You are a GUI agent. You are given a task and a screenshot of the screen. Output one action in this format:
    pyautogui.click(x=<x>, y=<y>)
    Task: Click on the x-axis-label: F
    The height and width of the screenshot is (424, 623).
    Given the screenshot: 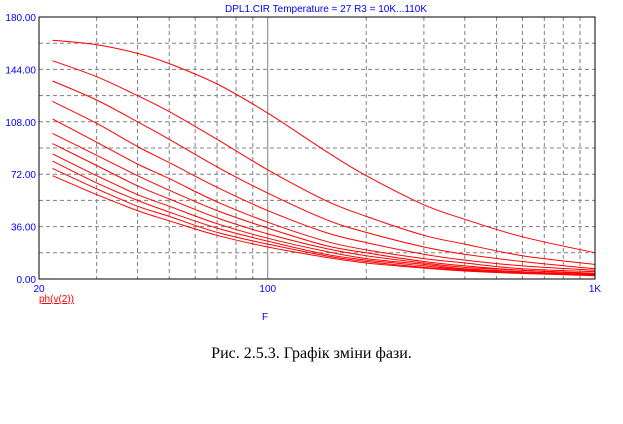 What is the action you would take?
    pyautogui.click(x=265, y=317)
    